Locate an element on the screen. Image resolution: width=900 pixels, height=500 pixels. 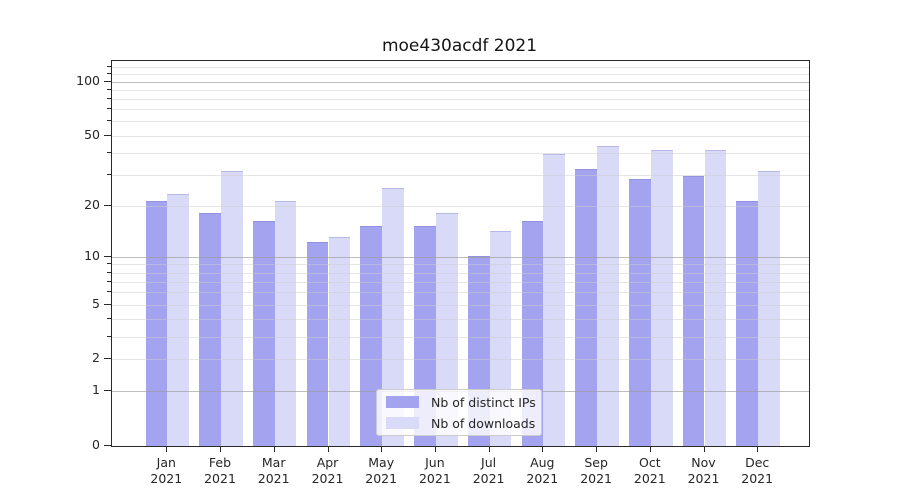
legend-label-downloads: Nb of downloads is located at coordinates (483, 423).